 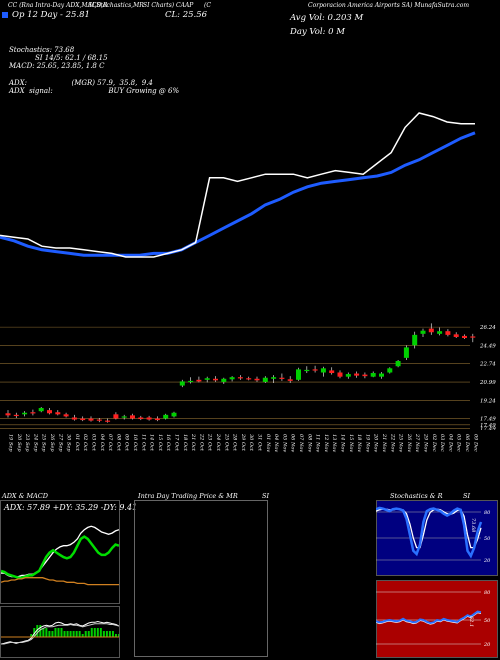 What do you see at coordinates (276, 443) in the screenshot?
I see `date-tick-label: 04 Nov` at bounding box center [276, 443].